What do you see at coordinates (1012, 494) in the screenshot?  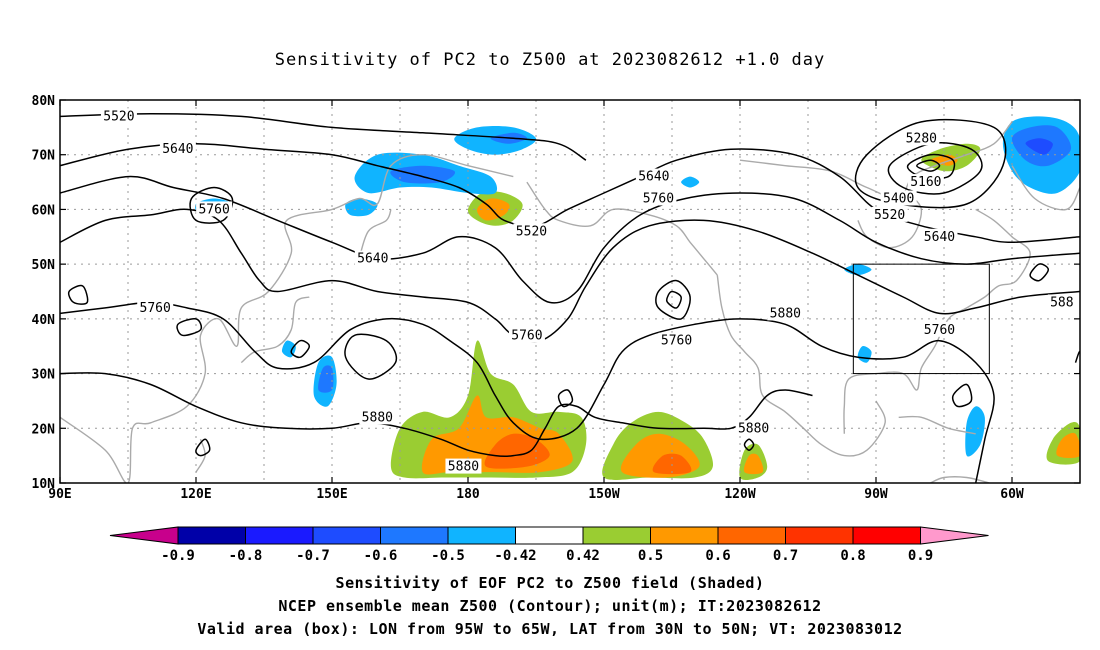 I see `lon-tick-label: 60W` at bounding box center [1012, 494].